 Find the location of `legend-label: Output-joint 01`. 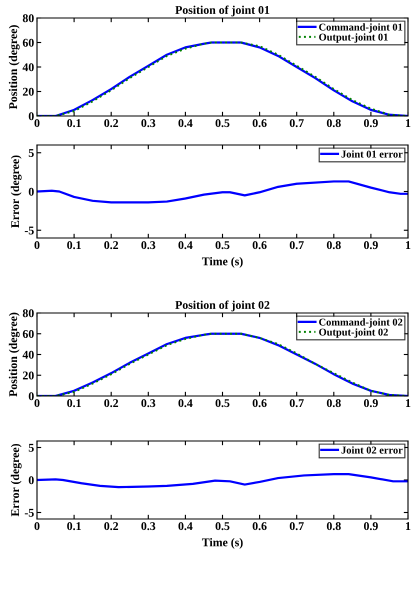

legend-label: Output-joint 01 is located at coordinates (353, 38).